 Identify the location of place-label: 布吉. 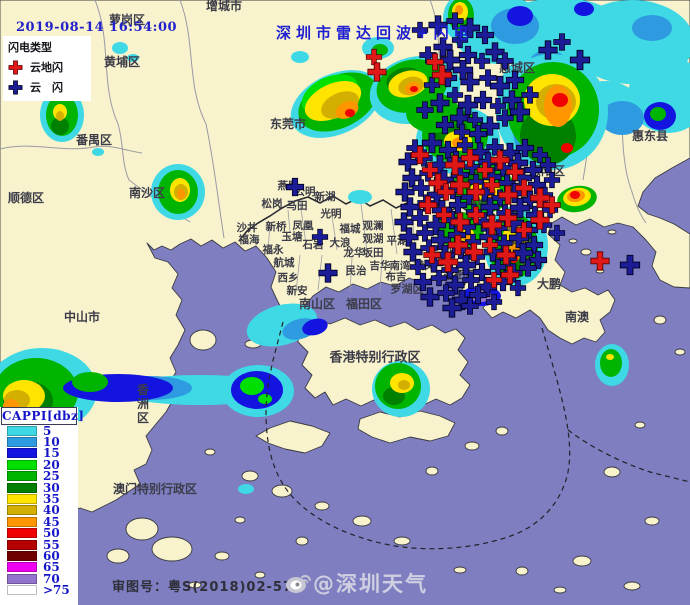
(396, 276).